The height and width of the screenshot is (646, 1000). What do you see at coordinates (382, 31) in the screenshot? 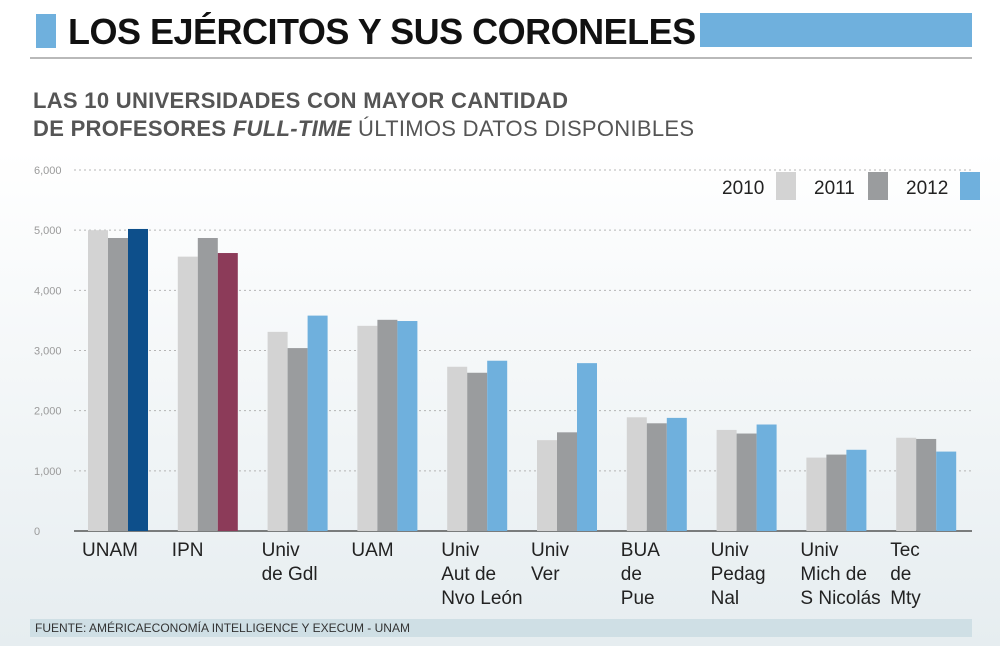
I see `page-title: LOS EJÉRCITOS Y SUS CORONELES` at bounding box center [382, 31].